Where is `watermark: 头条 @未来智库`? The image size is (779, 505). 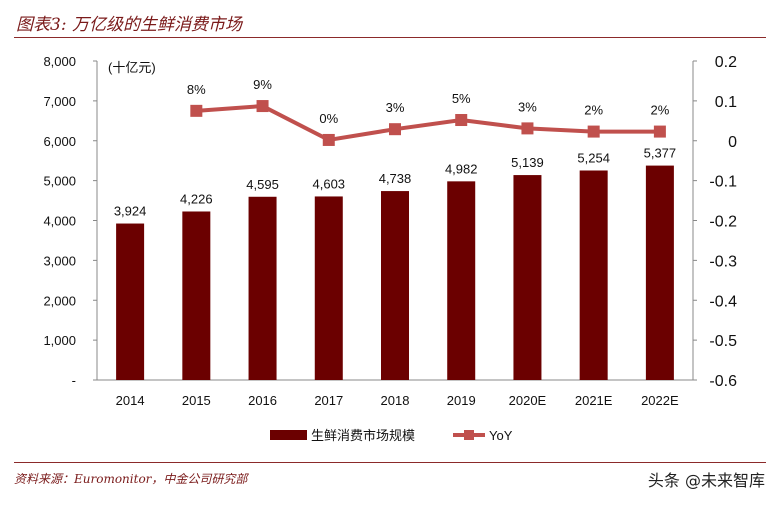
watermark: 头条 @未来智库 is located at coordinates (706, 480).